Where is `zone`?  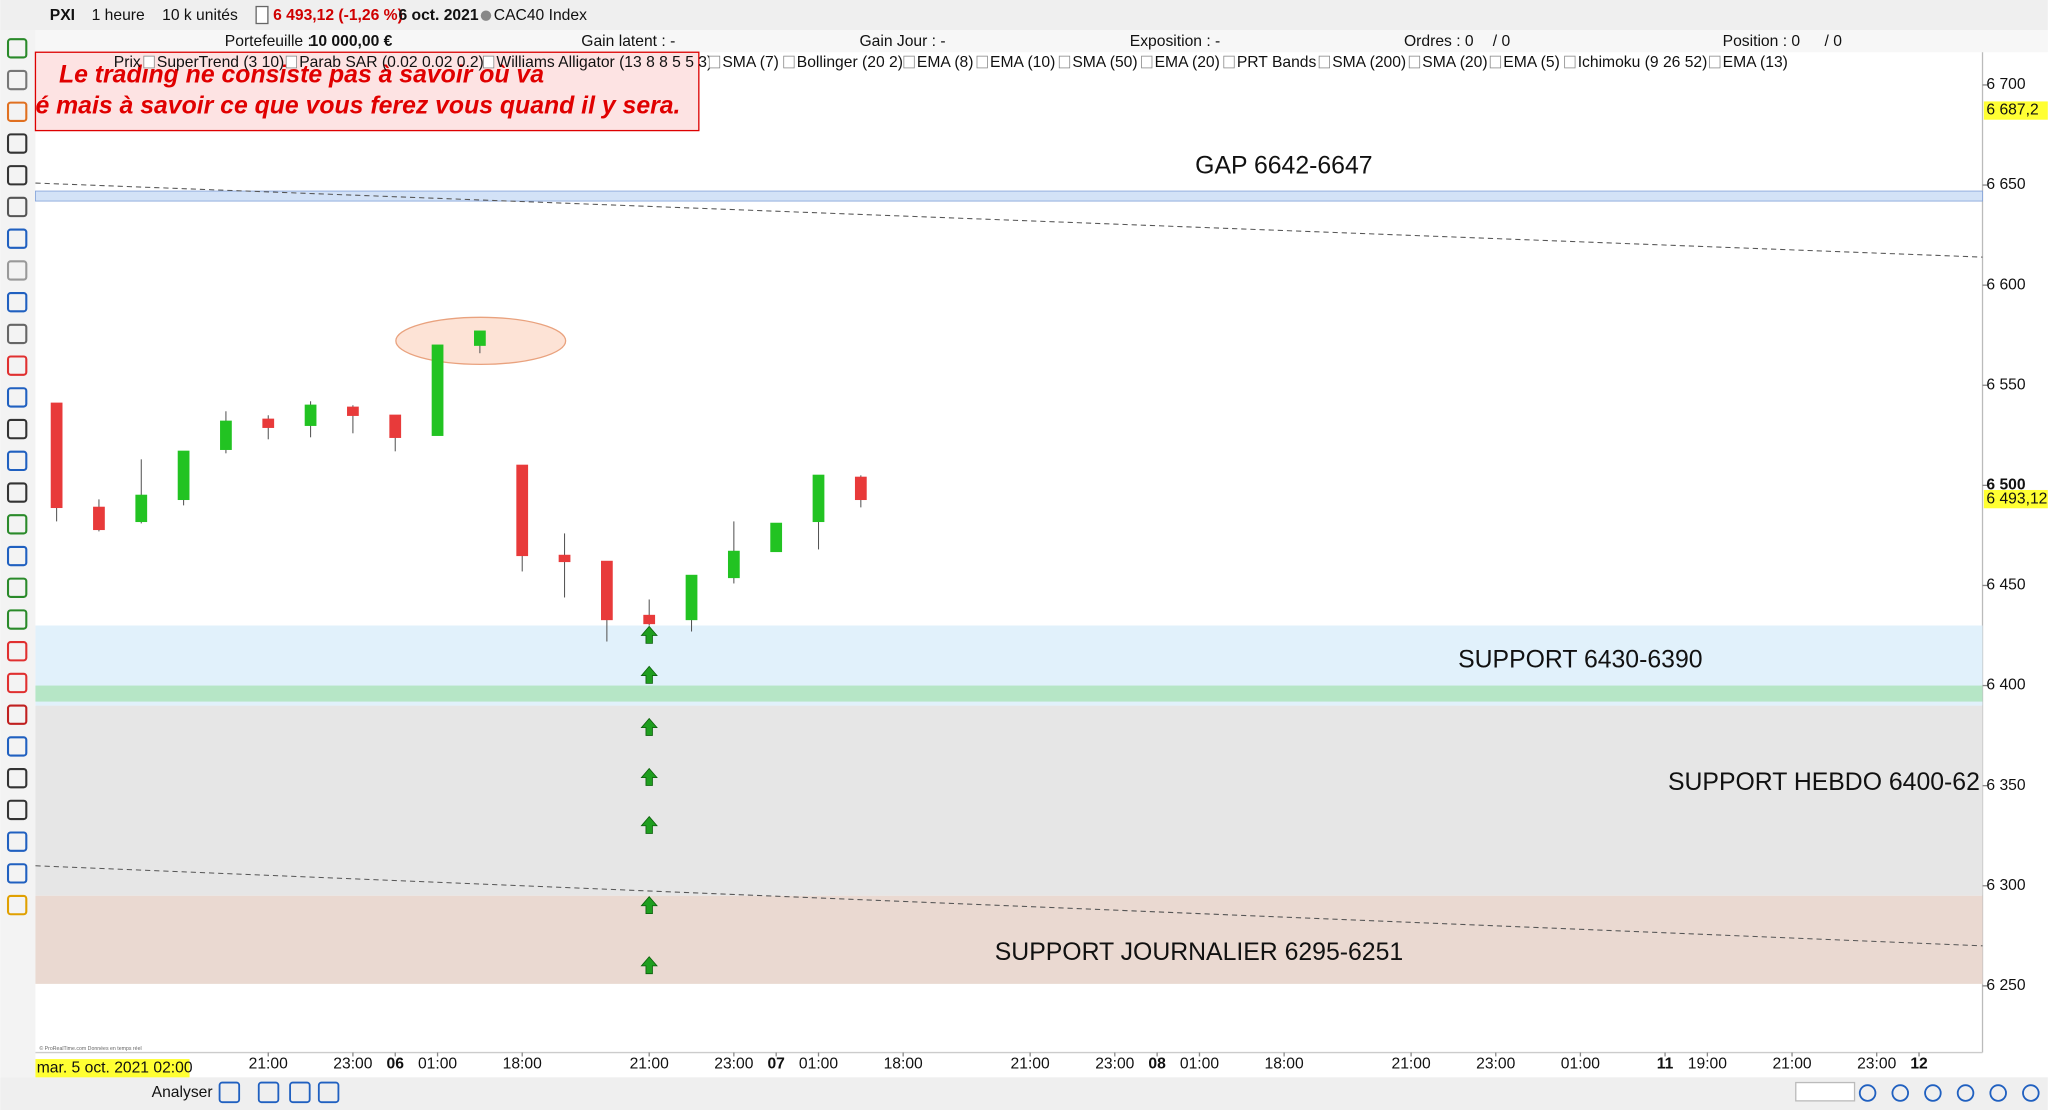 zone is located at coordinates (1009, 939).